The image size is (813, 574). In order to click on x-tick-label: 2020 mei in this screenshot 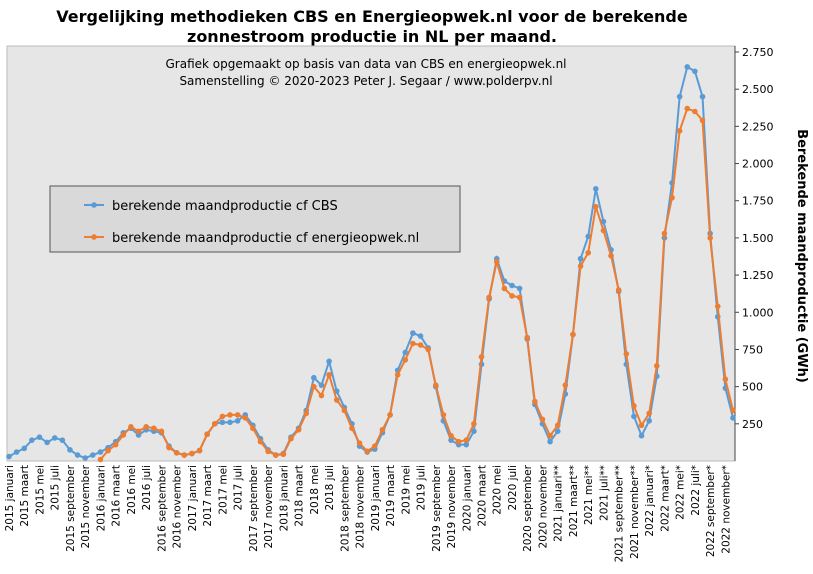, I will do `click(498, 490)`.